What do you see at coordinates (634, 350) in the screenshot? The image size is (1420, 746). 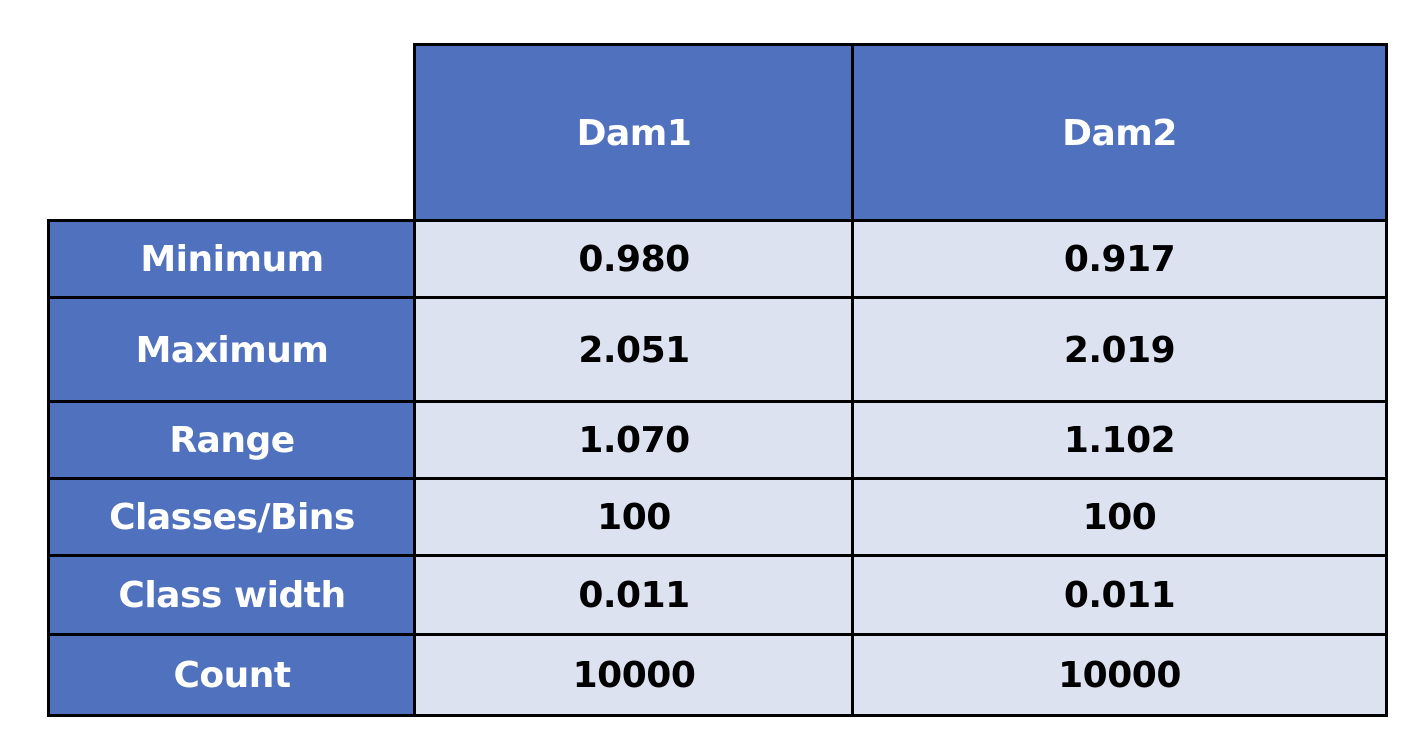 I see `cell-maximum-dam1: 2.051` at bounding box center [634, 350].